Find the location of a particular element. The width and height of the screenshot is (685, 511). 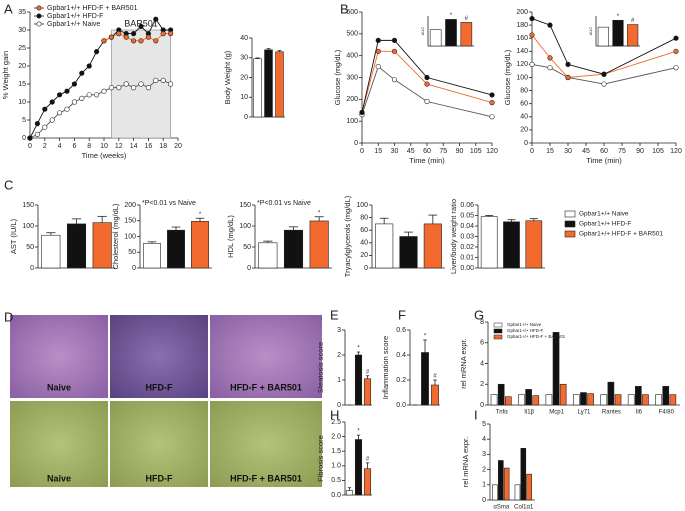

panel-letter: A is located at coordinates (8, 8).